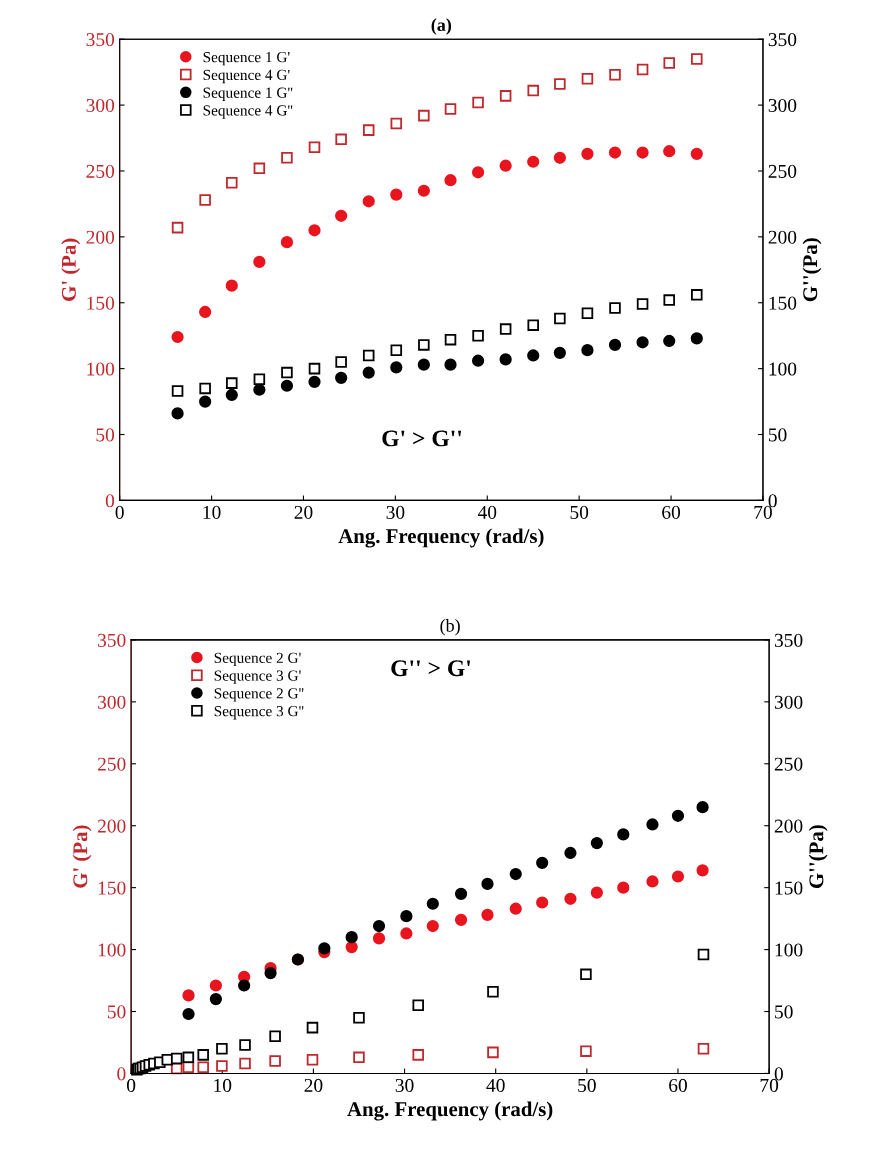 The width and height of the screenshot is (880, 1153). What do you see at coordinates (441, 26) in the screenshot?
I see `chart-title: (a)` at bounding box center [441, 26].